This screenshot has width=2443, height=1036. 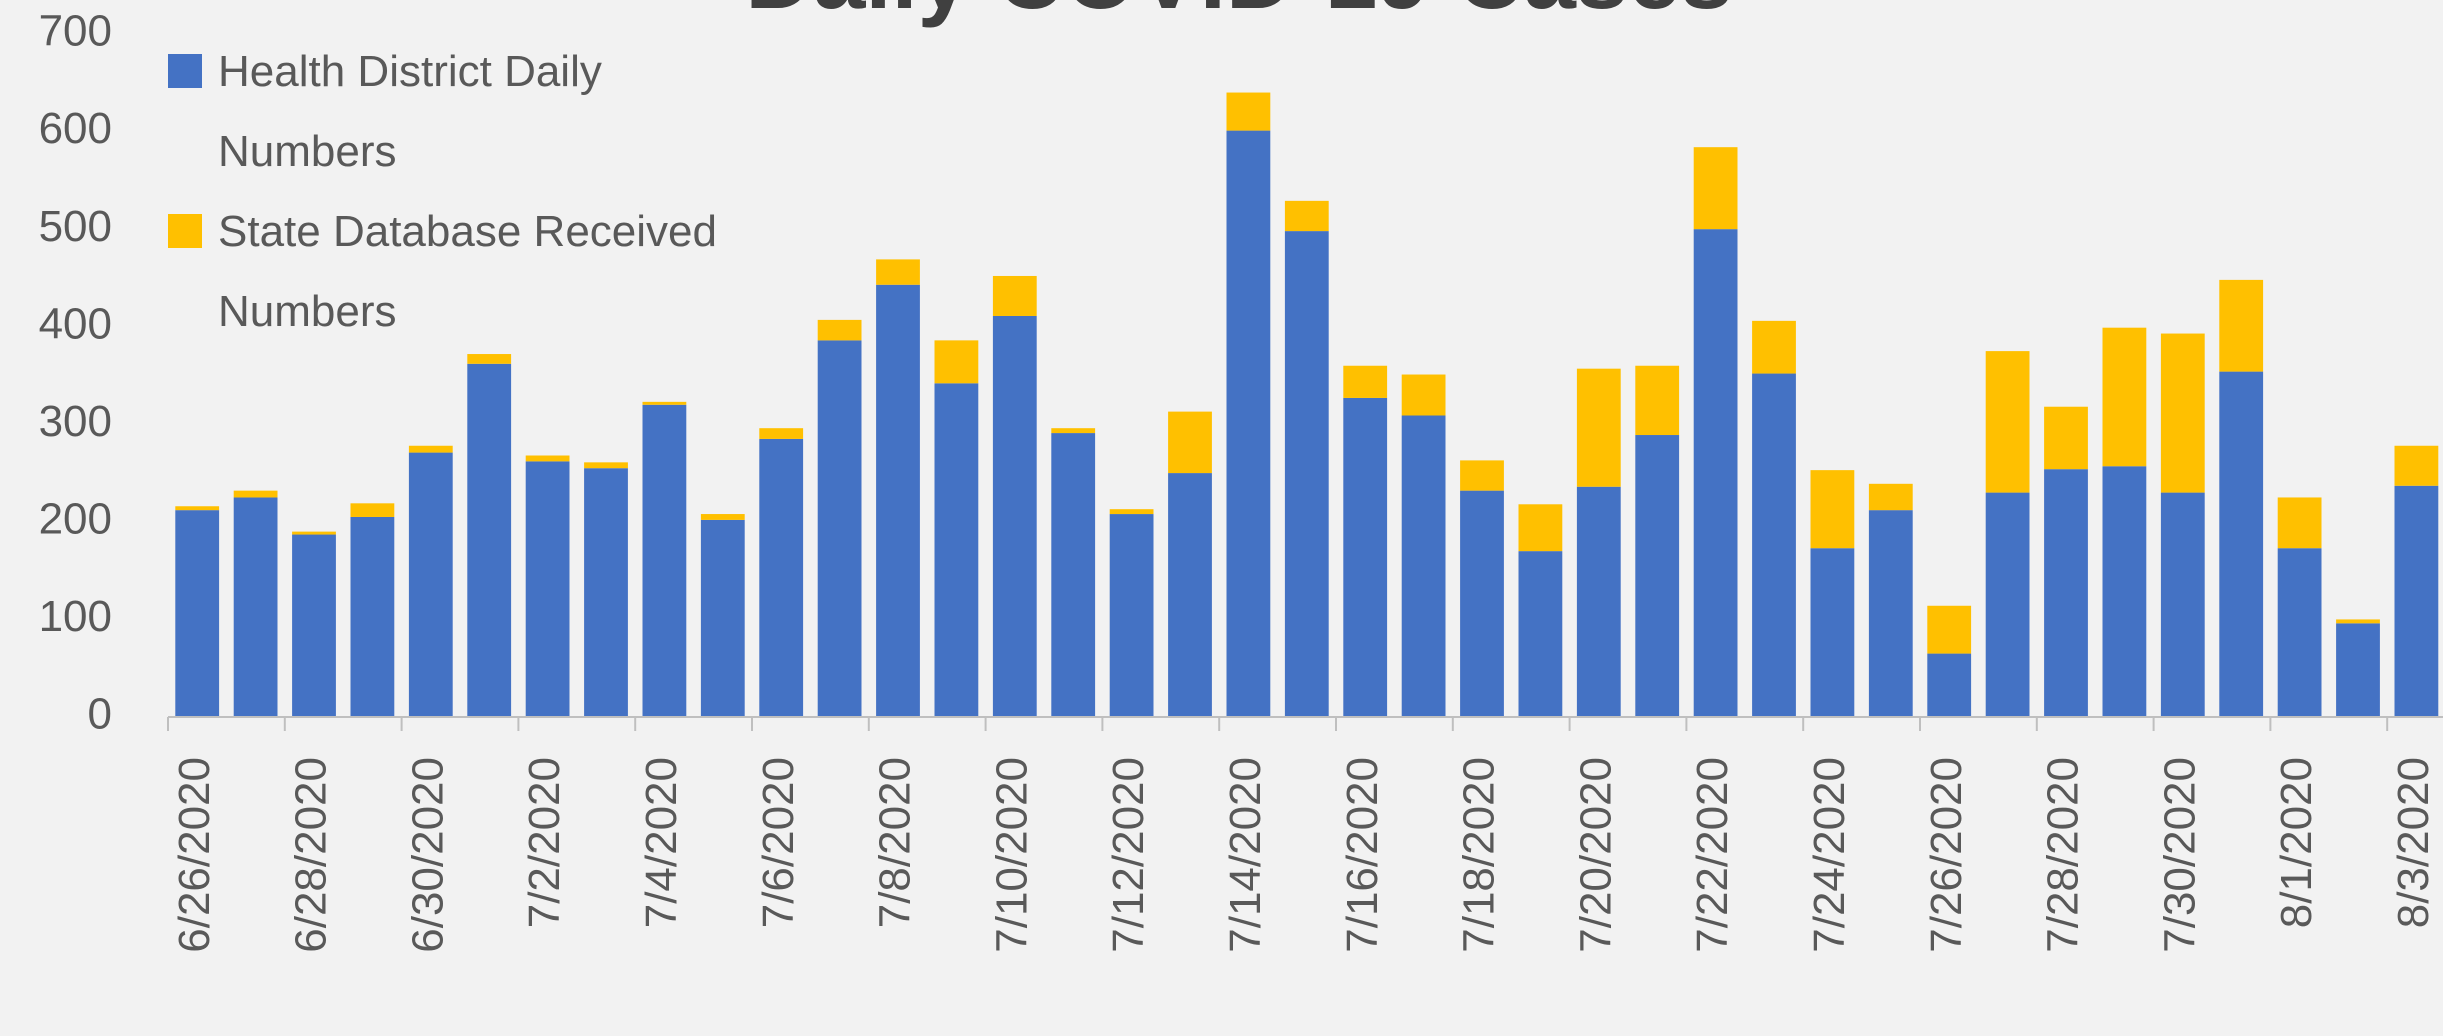 I want to click on y-tick-label: 100, so click(x=75, y=616).